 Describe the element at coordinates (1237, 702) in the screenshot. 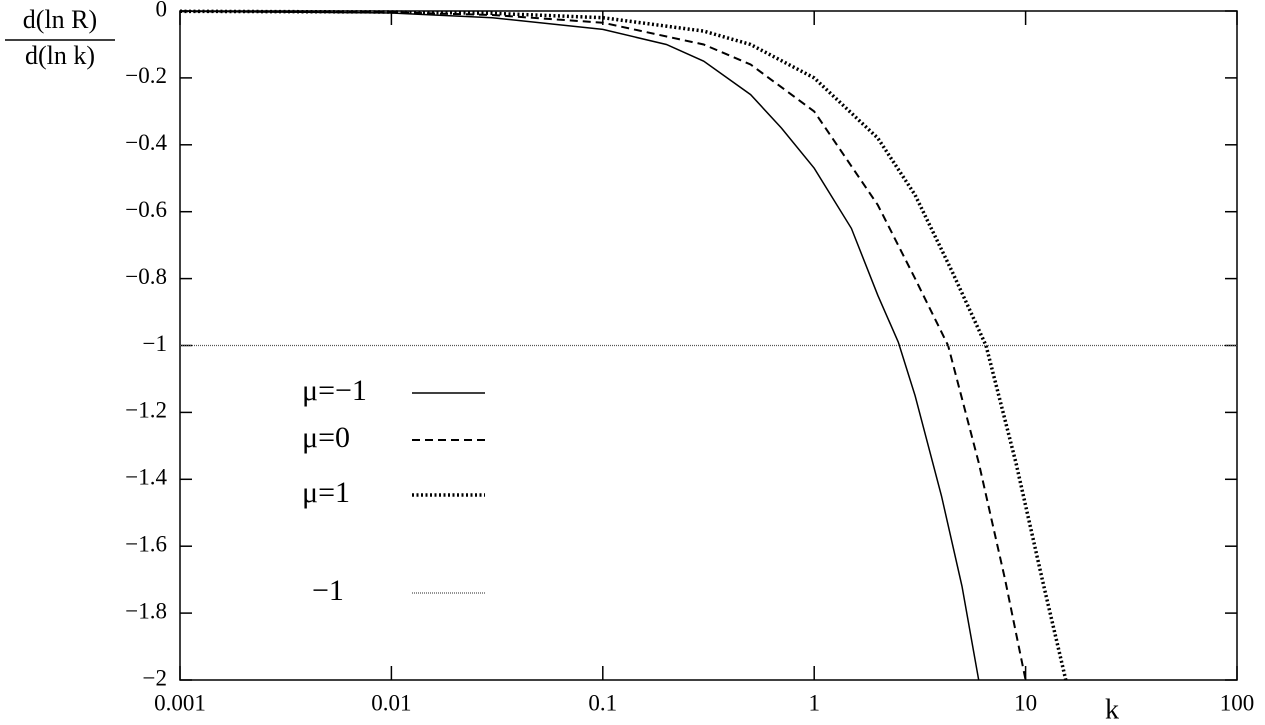

I see `x-tick-label: 100` at that location.